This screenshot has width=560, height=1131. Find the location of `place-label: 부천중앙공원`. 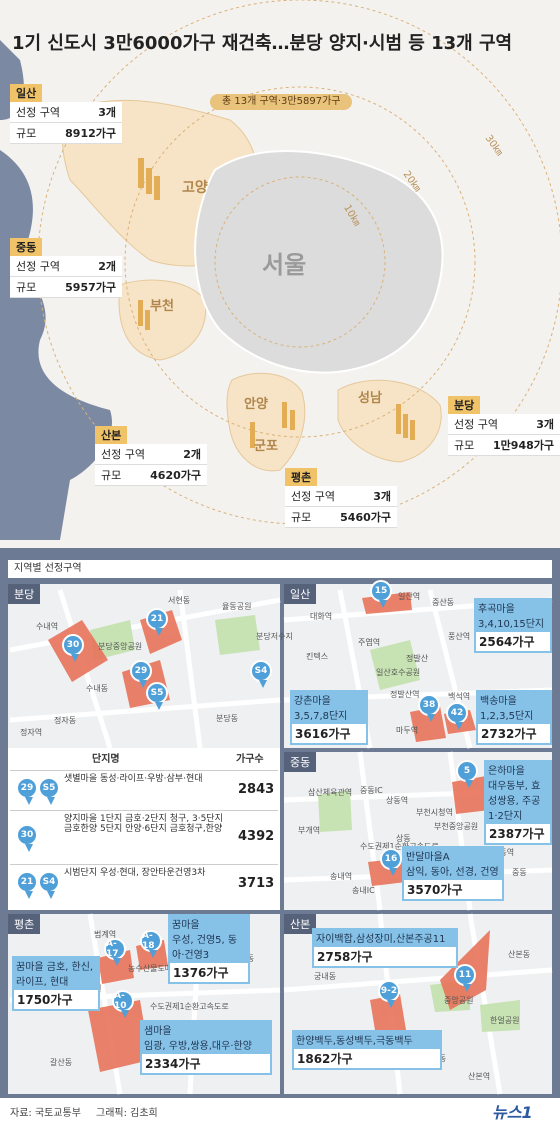

place-label: 부천중앙공원 is located at coordinates (456, 826).